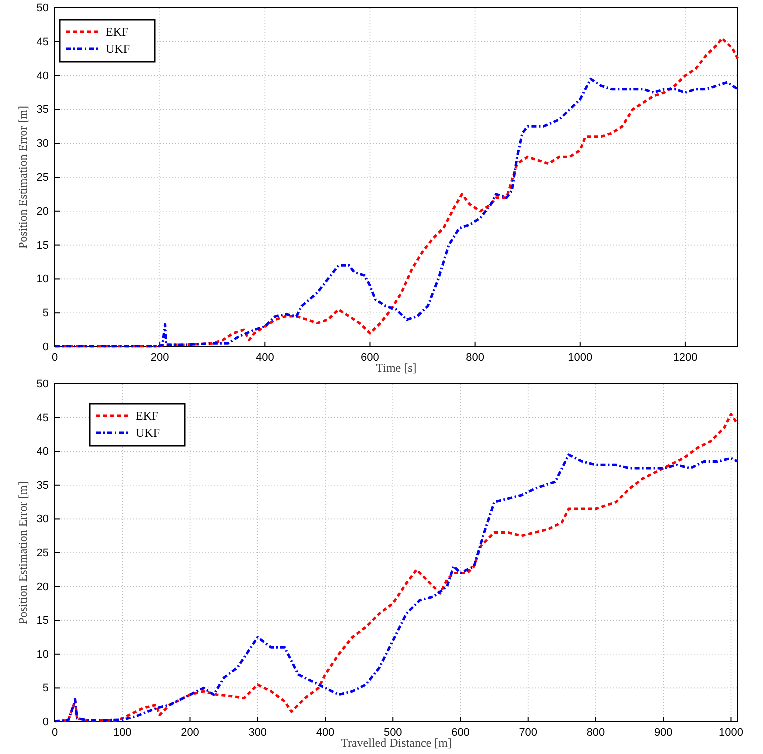 The image size is (763, 754). I want to click on x-tick-label: 300, so click(258, 732).